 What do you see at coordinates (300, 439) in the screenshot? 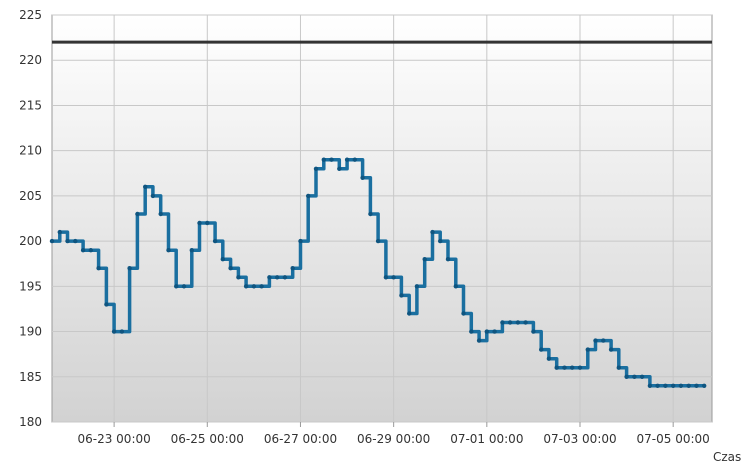
I see `x-tick-label: 06-27 00:00` at bounding box center [300, 439].